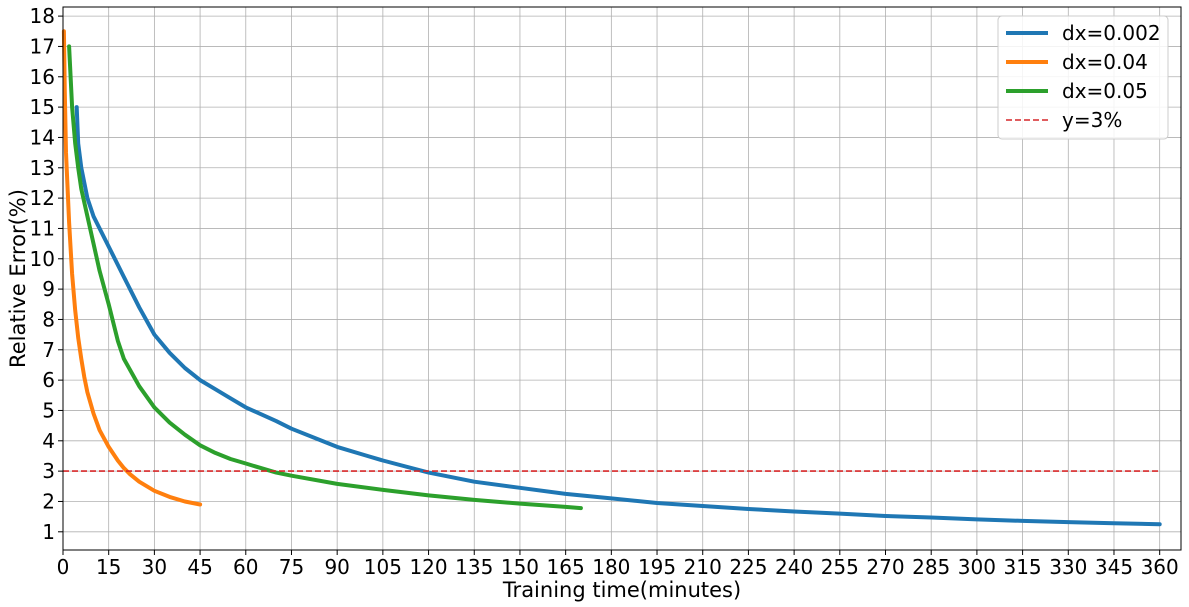  What do you see at coordinates (199, 567) in the screenshot?
I see `x-tick-label: 45` at bounding box center [199, 567].